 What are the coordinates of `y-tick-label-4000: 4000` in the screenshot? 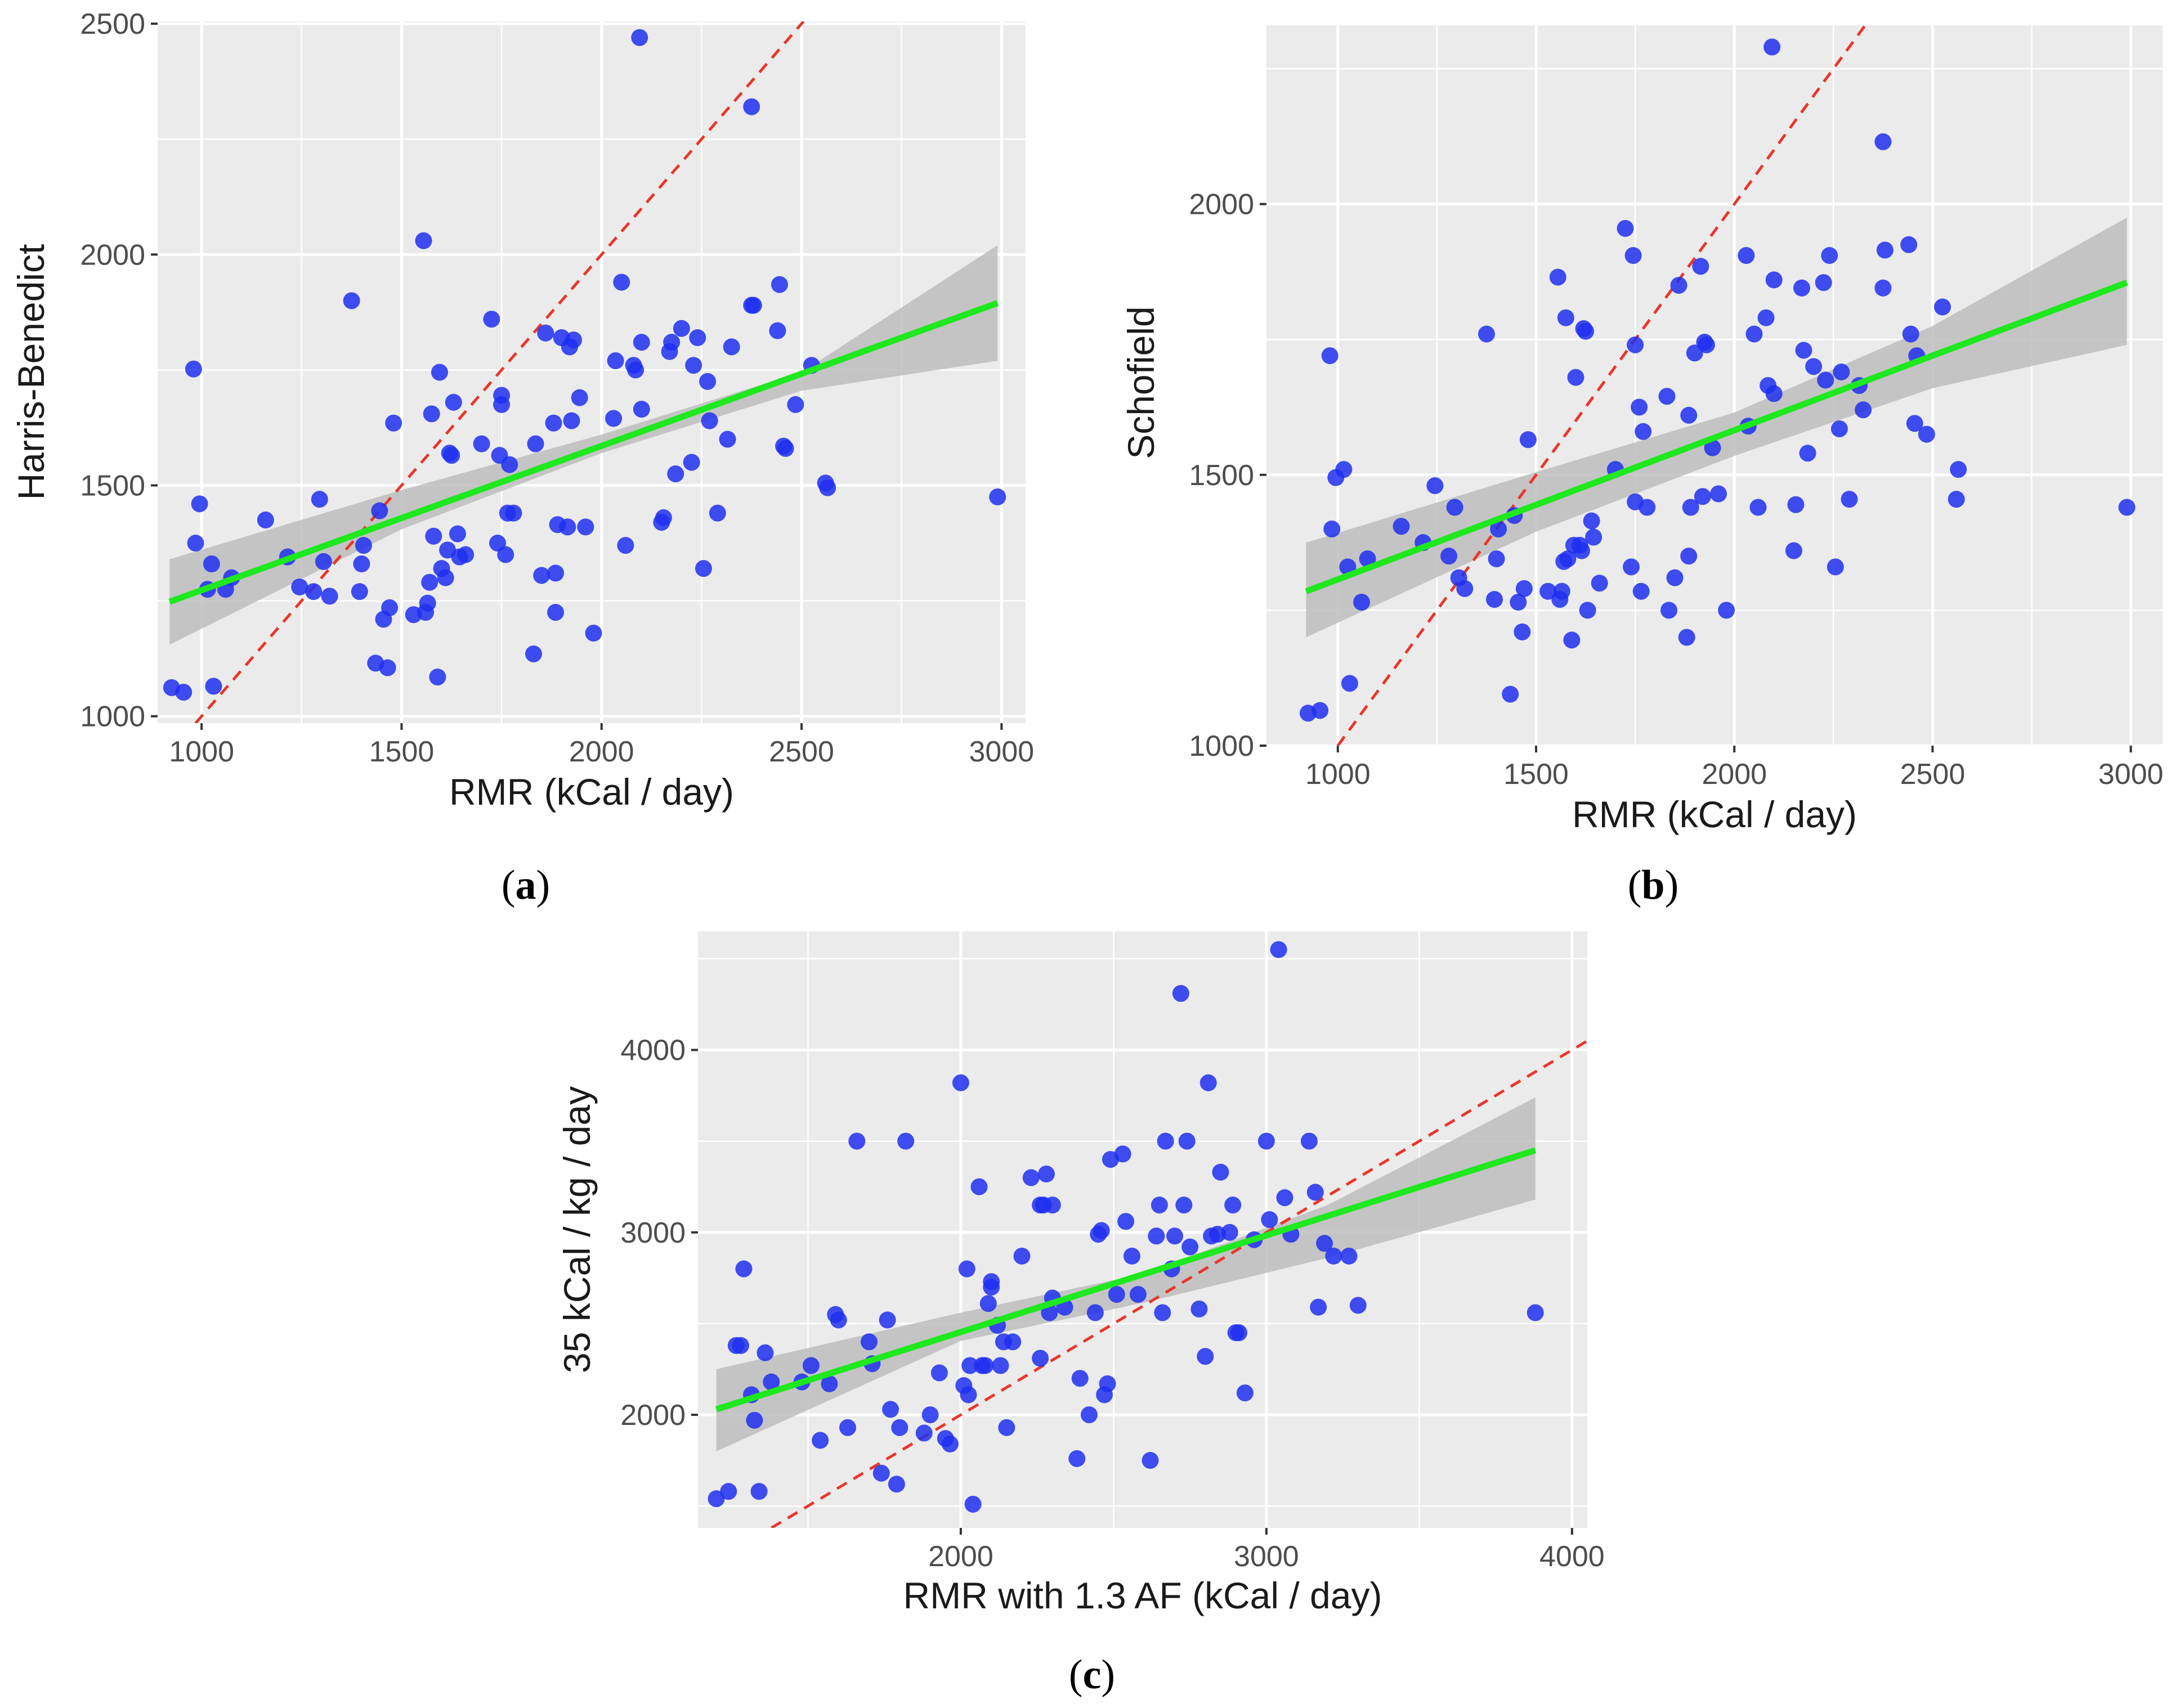 It's located at (653, 1050).